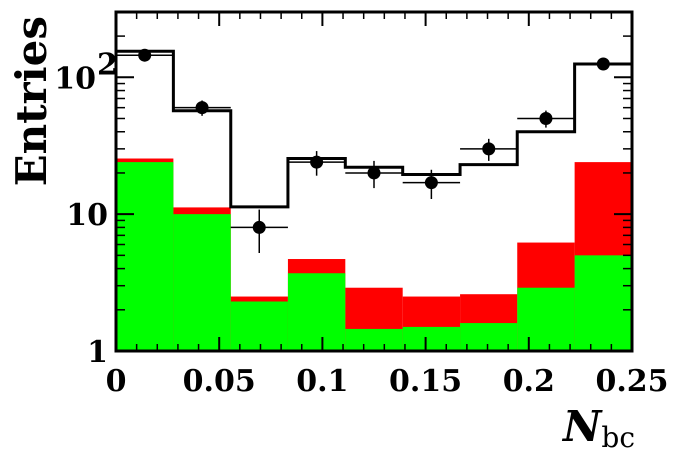 The image size is (675, 452). What do you see at coordinates (618, 436) in the screenshot?
I see `x-axis-label-sub: bc` at bounding box center [618, 436].